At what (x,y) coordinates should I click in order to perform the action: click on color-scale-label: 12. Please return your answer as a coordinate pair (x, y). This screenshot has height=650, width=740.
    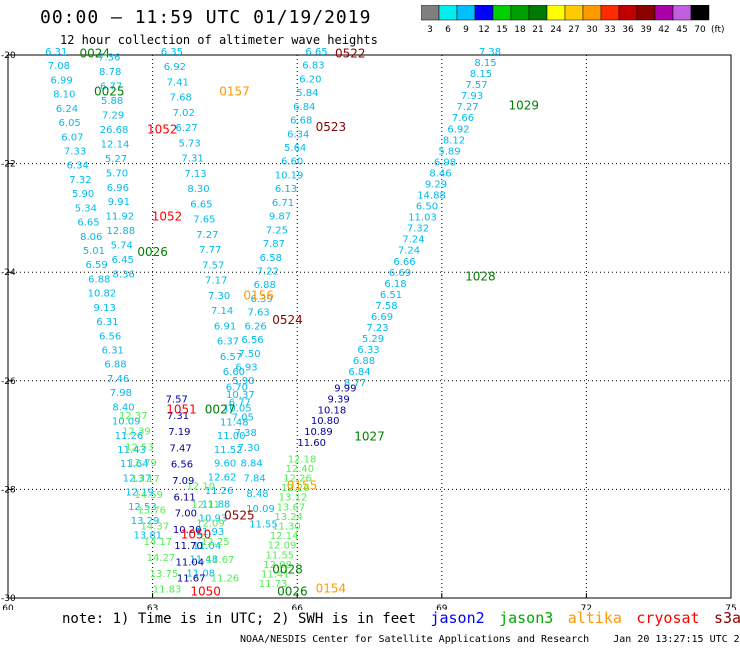
    Looking at the image, I should click on (483, 30).